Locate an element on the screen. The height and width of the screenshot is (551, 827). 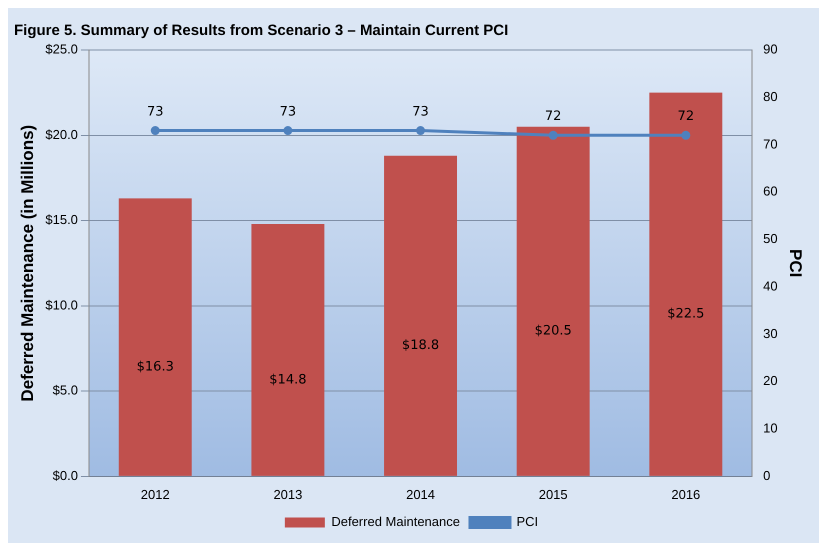
x-tick-label: 2012 is located at coordinates (155, 494).